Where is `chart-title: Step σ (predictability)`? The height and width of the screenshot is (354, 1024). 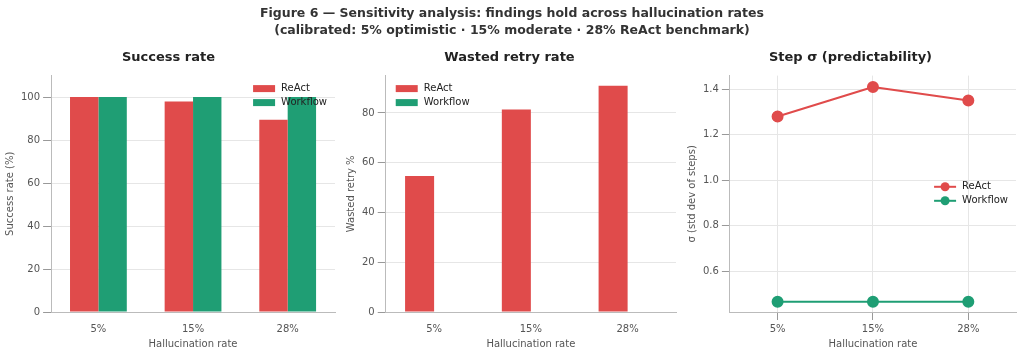
chart-title: Step σ (predictability) is located at coordinates (850, 57).